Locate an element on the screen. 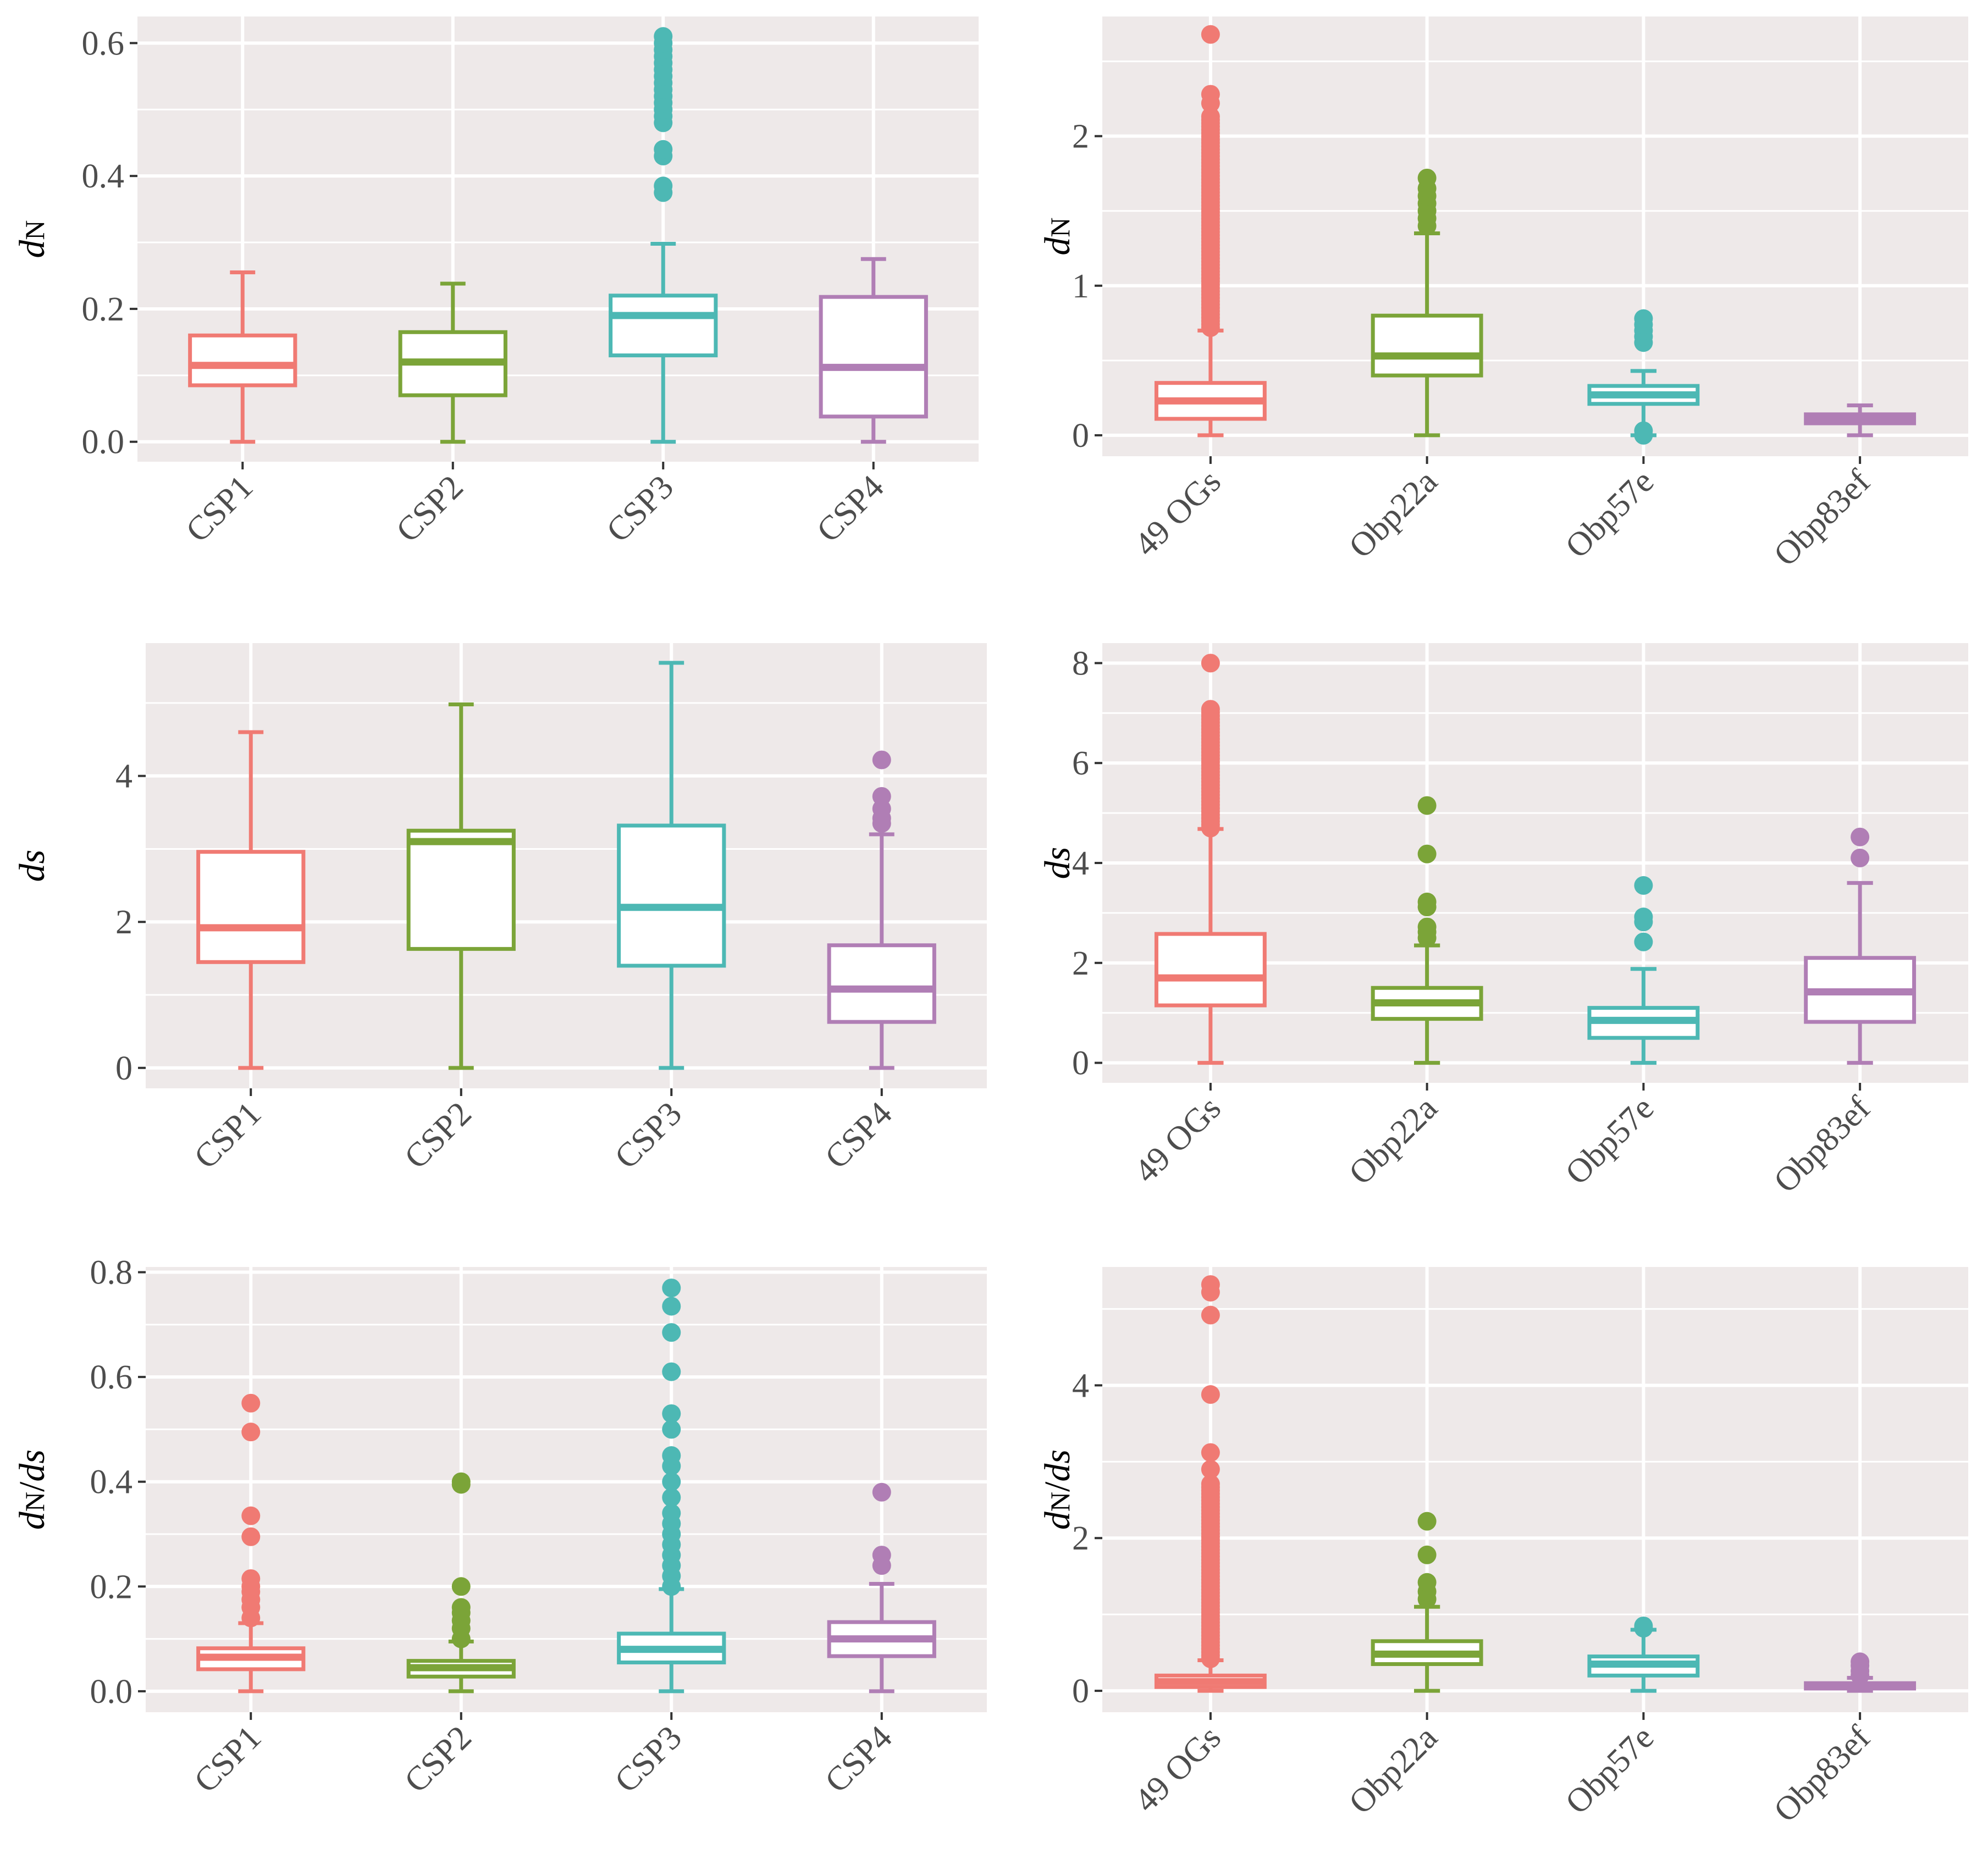 Image resolution: width=1988 pixels, height=1876 pixels. y-tick-label: 1 is located at coordinates (1080, 287).